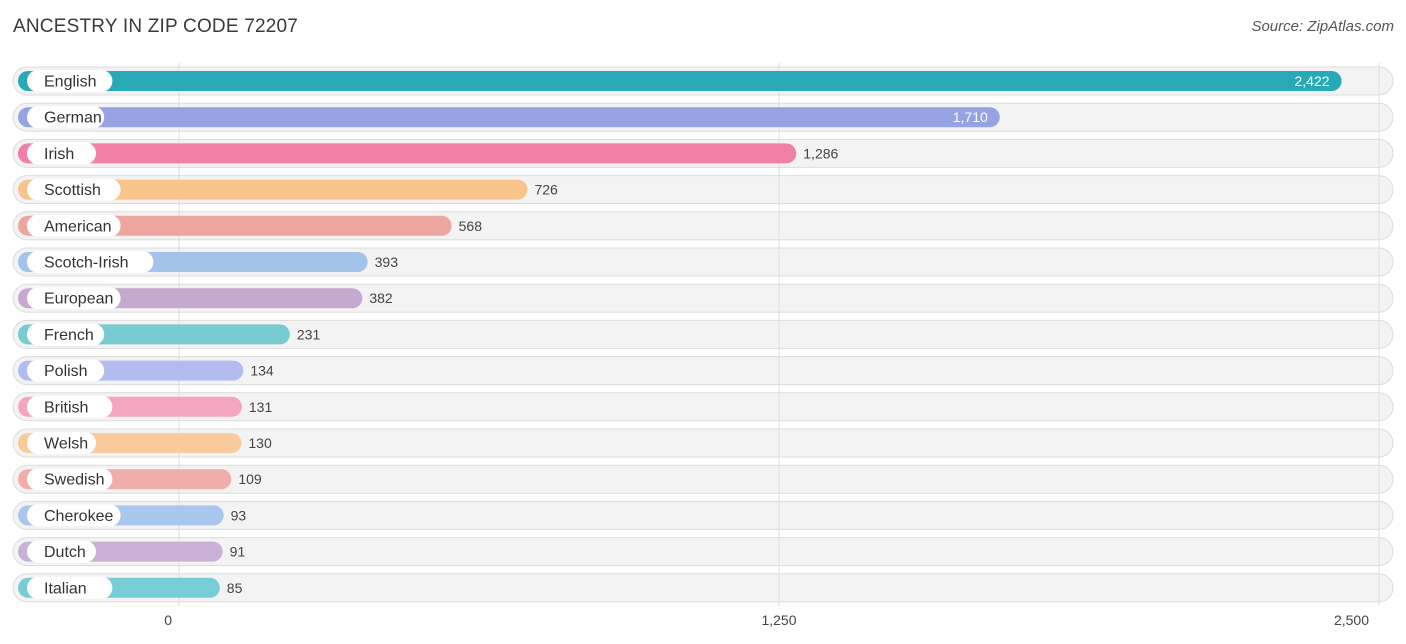  I want to click on value-label: 568, so click(471, 226).